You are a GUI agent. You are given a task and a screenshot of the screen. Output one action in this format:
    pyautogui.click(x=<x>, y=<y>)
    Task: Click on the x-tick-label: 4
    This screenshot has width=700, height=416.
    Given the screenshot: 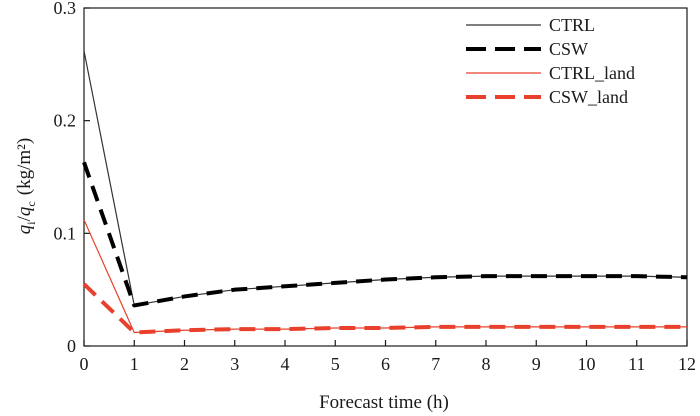 What is the action you would take?
    pyautogui.click(x=285, y=364)
    